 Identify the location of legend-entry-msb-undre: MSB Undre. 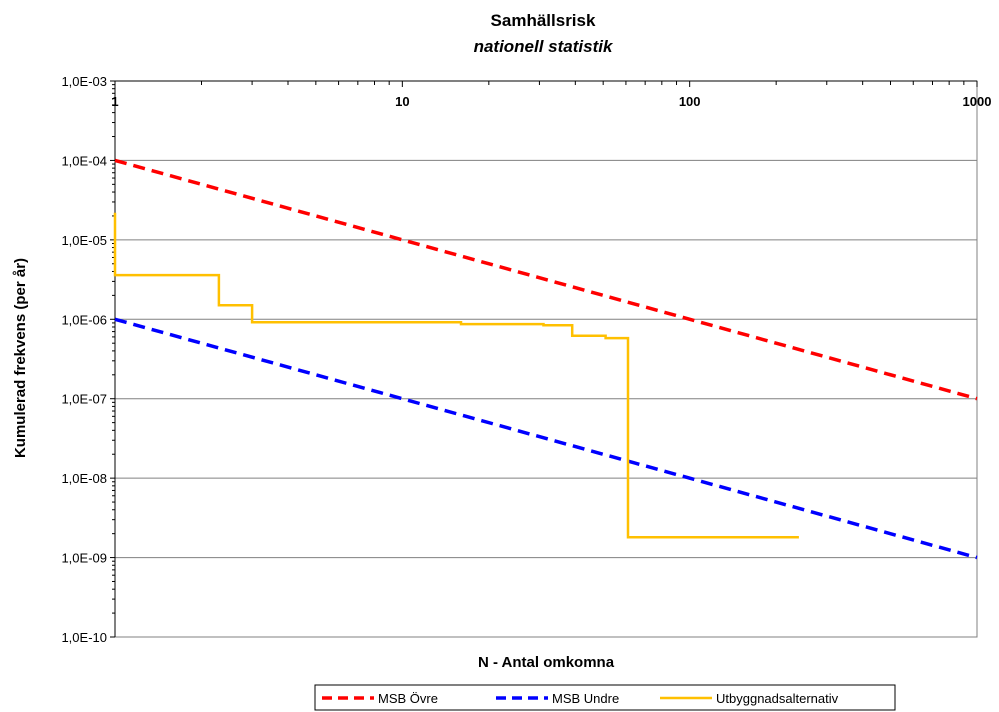
(557, 698).